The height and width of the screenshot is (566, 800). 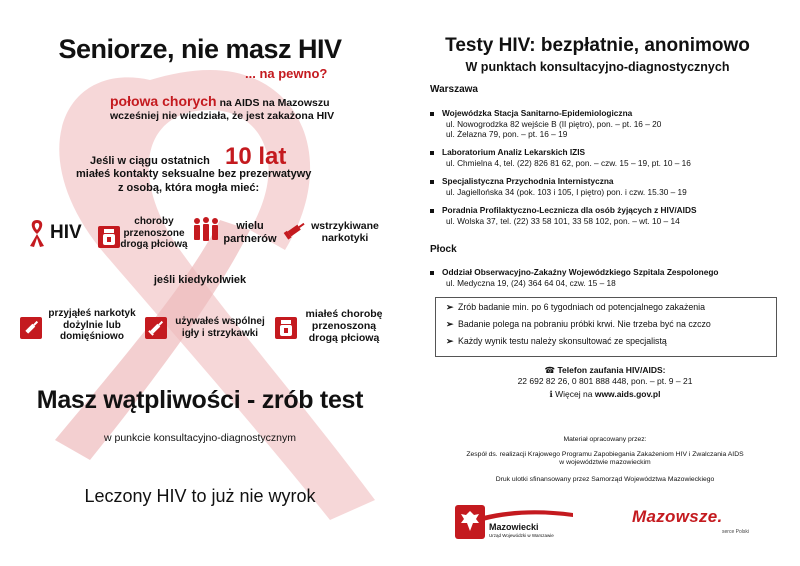 What do you see at coordinates (627, 394) in the screenshot?
I see `aids-link: www.aids.gov.pl` at bounding box center [627, 394].